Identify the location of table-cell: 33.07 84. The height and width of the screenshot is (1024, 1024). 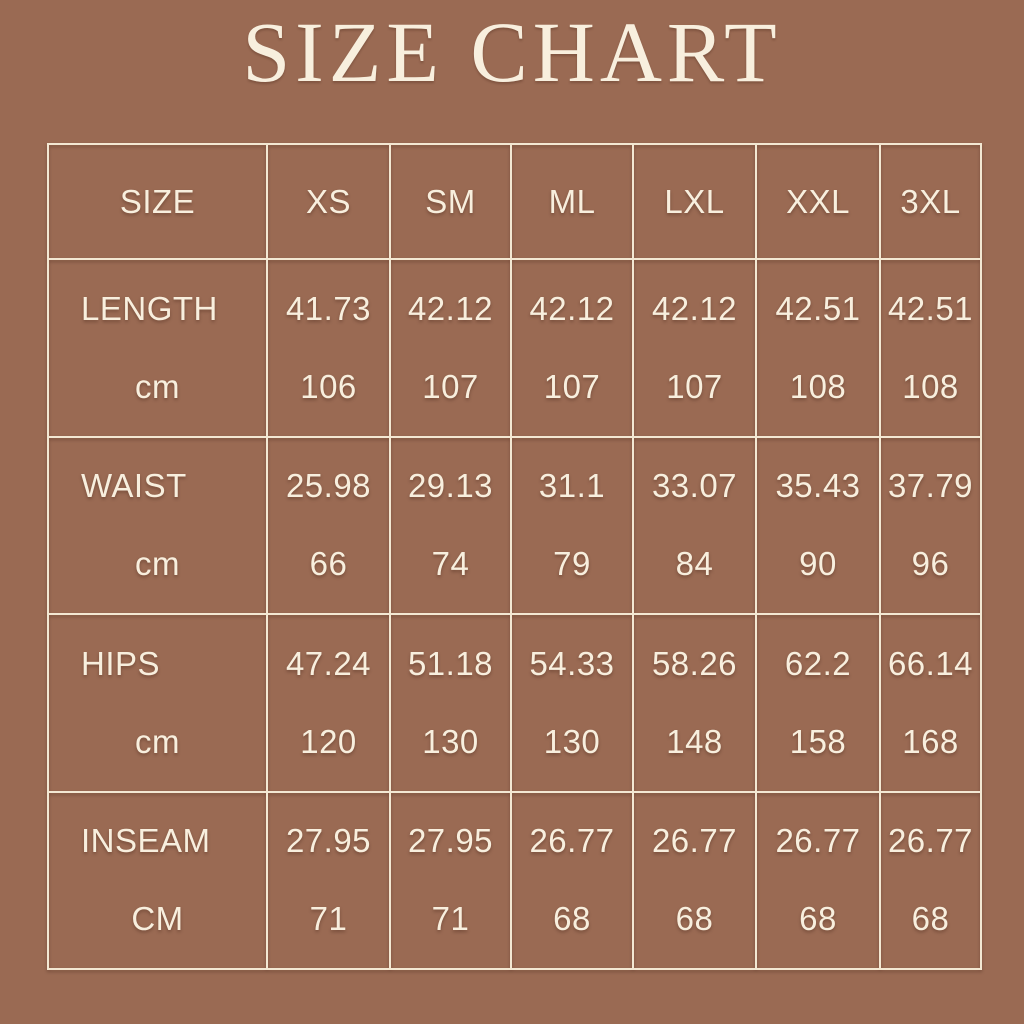
(694, 525).